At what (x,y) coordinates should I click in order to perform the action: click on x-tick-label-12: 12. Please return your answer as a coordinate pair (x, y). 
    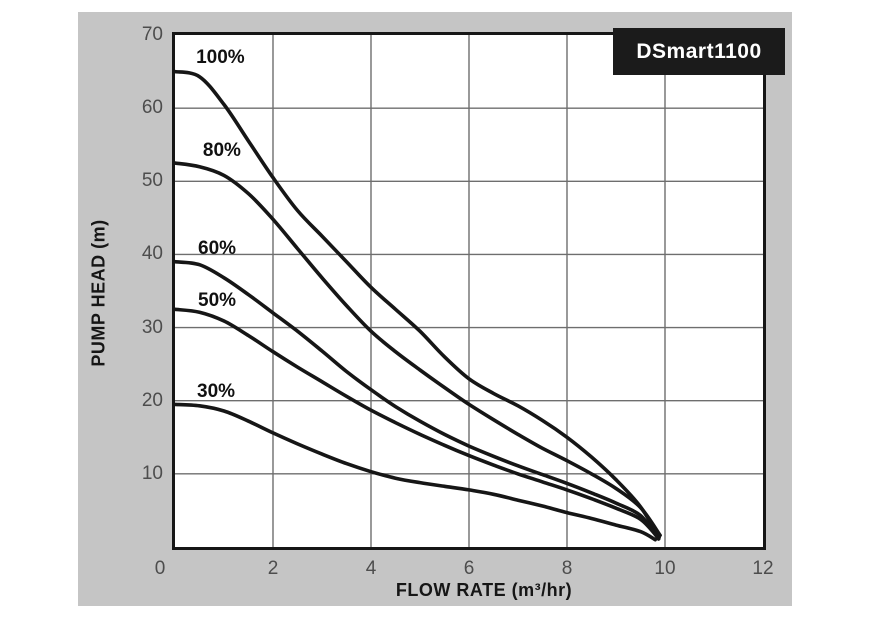
    Looking at the image, I should click on (763, 568).